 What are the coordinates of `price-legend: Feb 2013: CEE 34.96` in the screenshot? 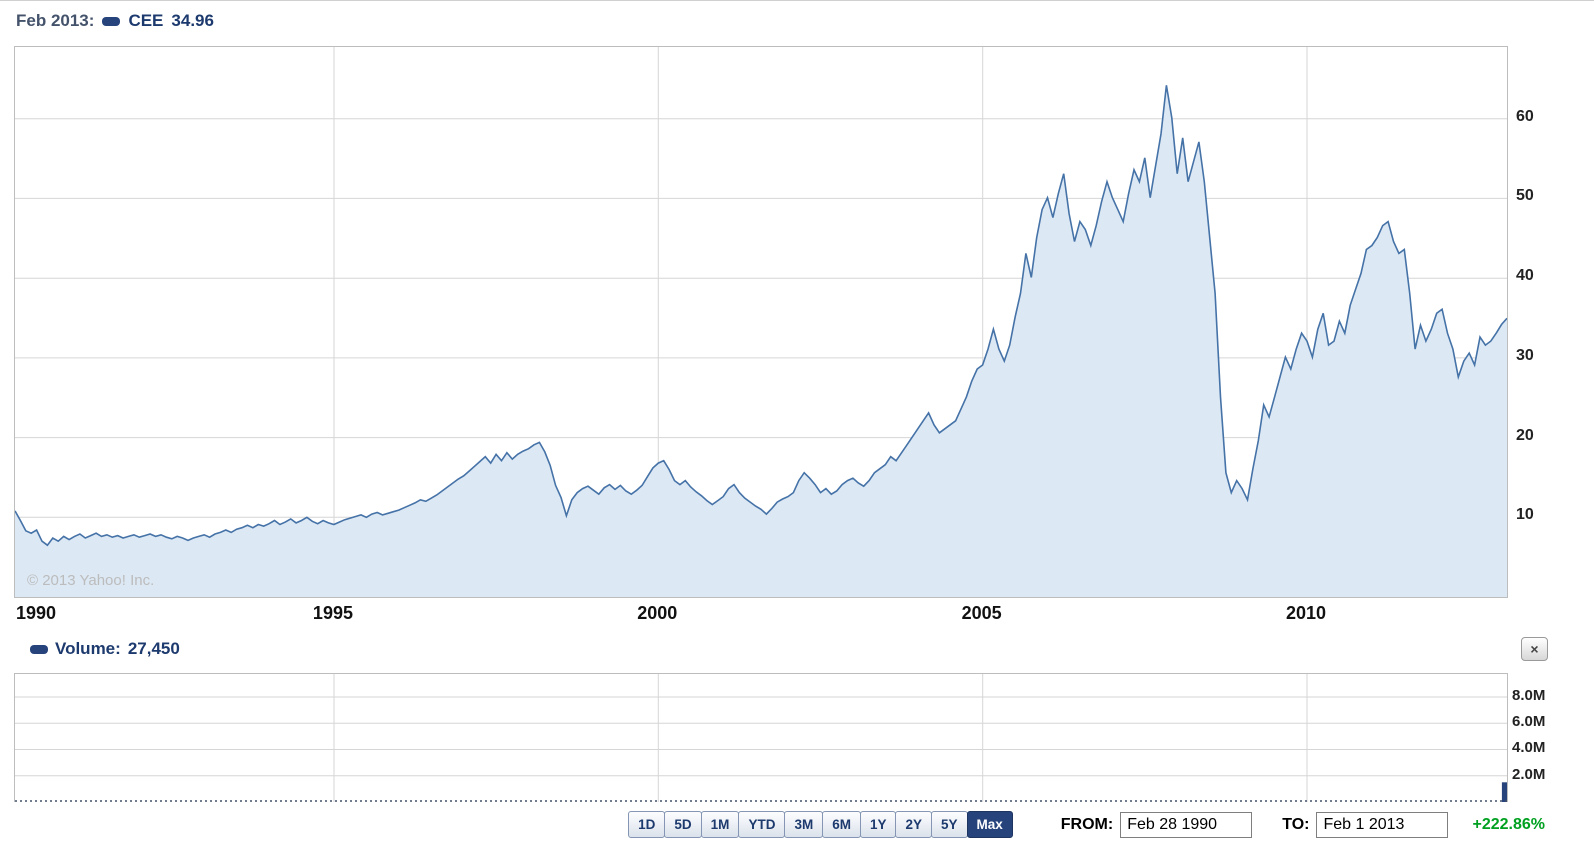 It's located at (115, 21).